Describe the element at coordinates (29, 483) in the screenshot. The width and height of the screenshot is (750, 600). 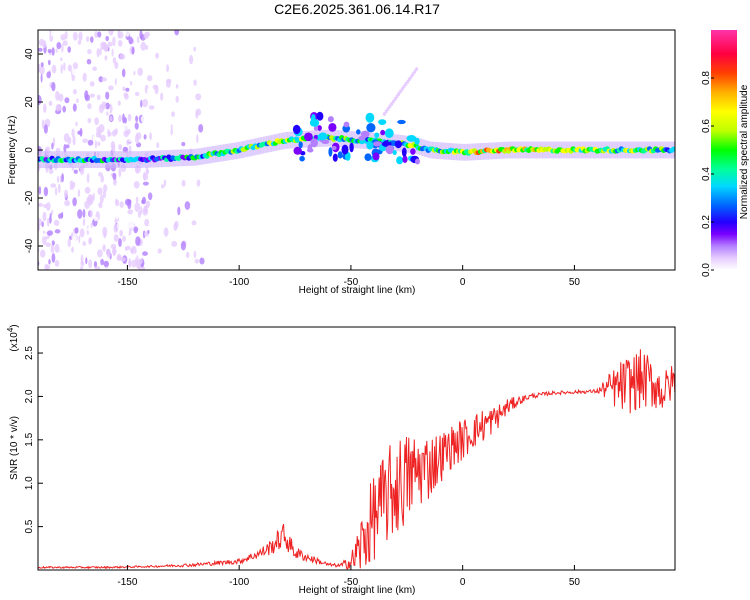
I see `snr-ytick-label: 1.0` at that location.